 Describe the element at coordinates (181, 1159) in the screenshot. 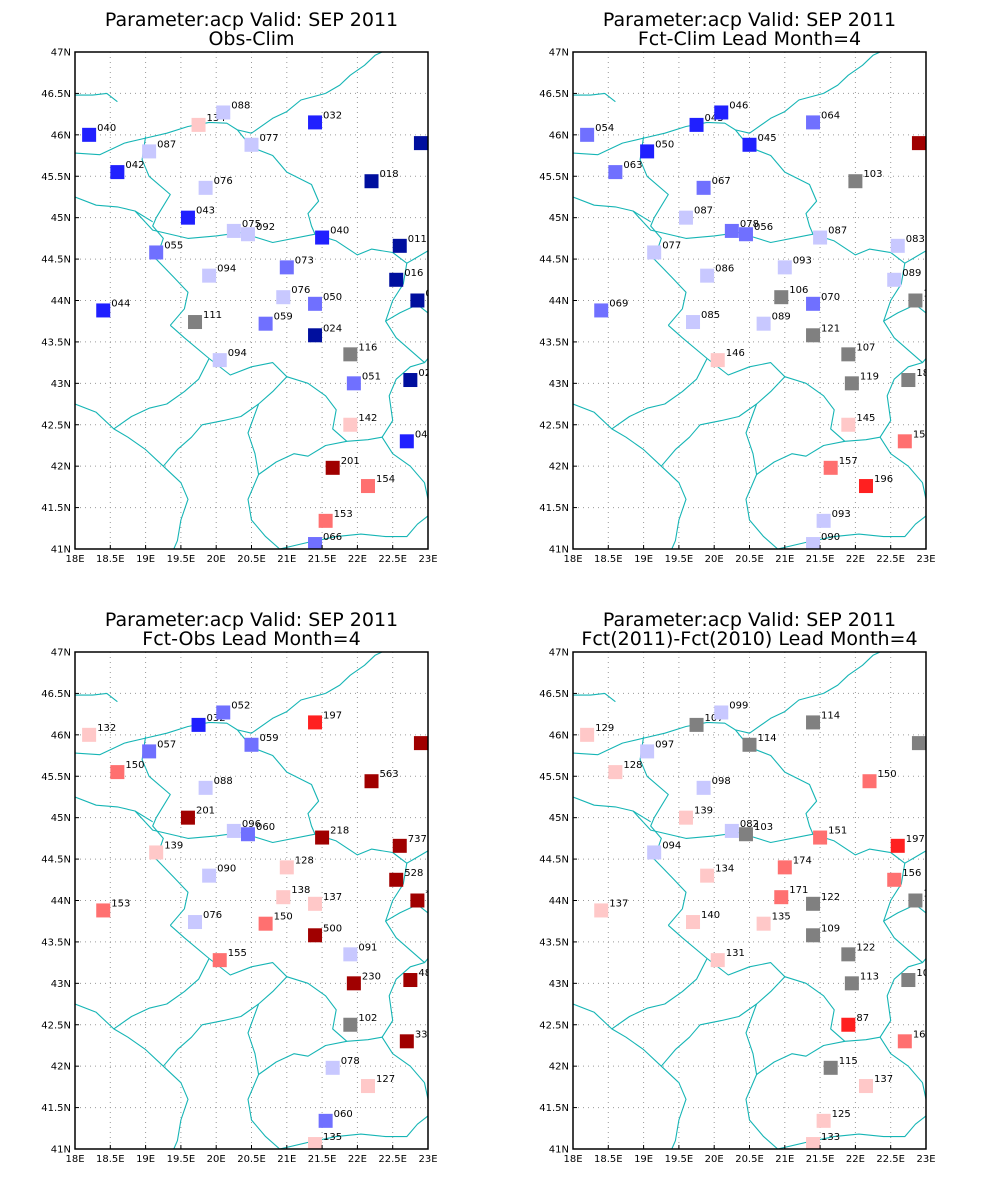

I see `x-tick-label: 19.5E` at that location.